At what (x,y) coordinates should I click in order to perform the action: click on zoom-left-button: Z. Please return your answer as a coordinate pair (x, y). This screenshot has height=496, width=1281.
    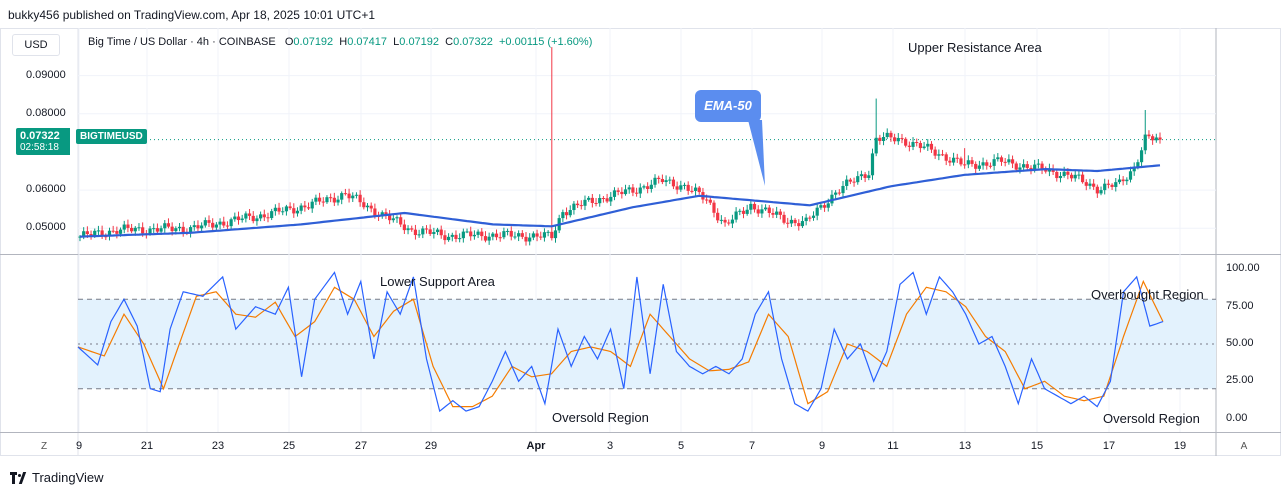
    Looking at the image, I should click on (44, 446).